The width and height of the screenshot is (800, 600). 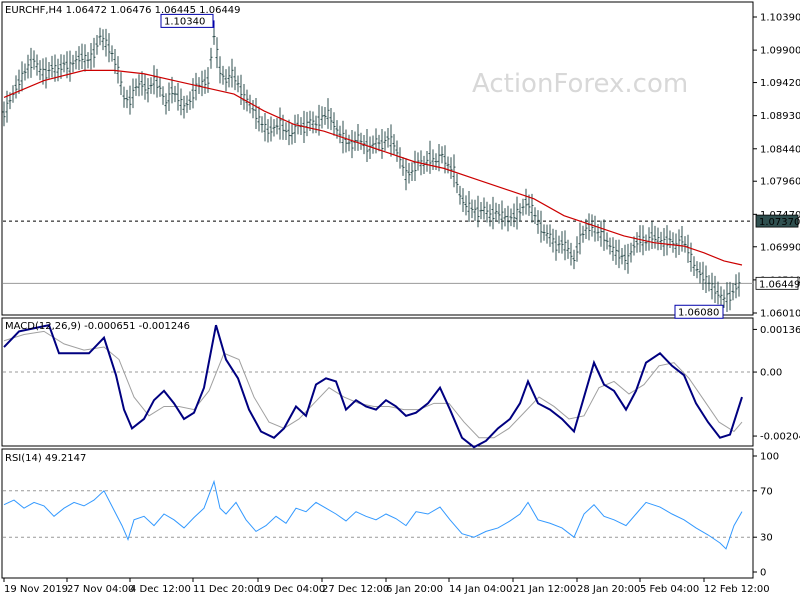 I want to click on xtick-label: 27 Dec 12:00, so click(x=355, y=589).